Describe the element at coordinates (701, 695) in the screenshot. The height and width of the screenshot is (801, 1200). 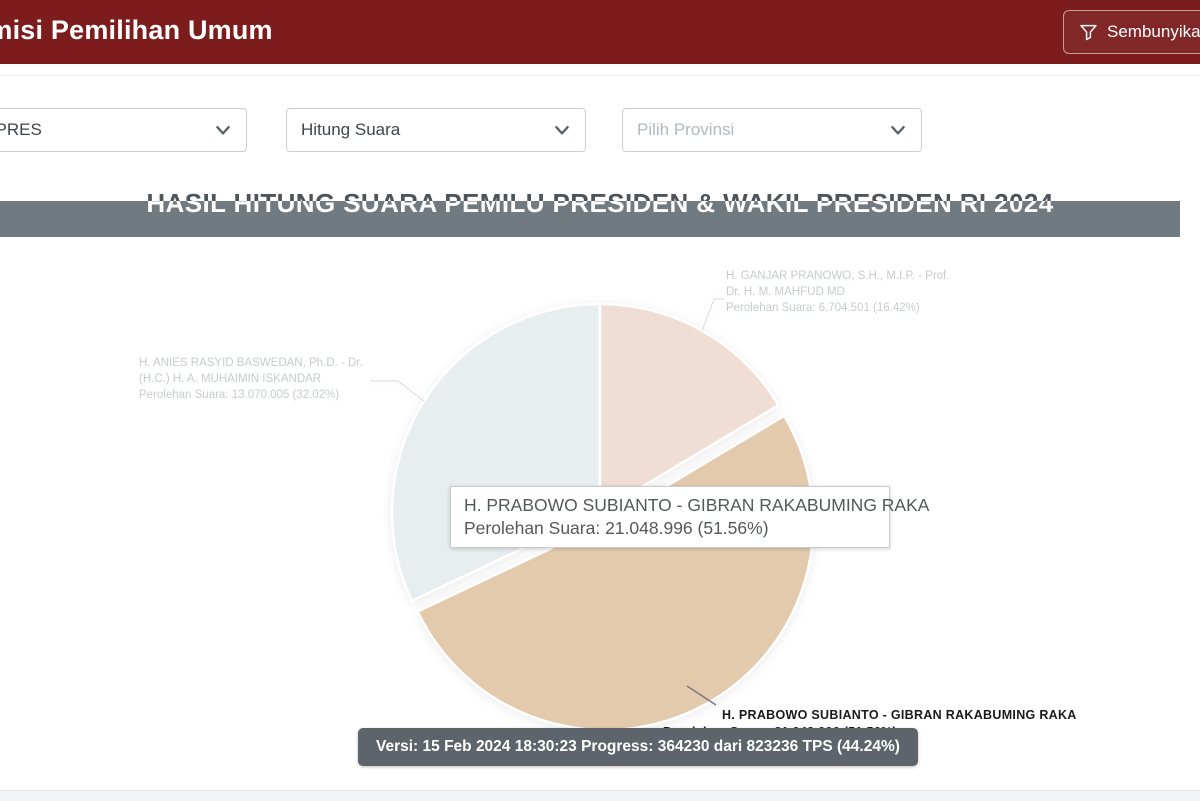
I see `leader-line-prabowo` at that location.